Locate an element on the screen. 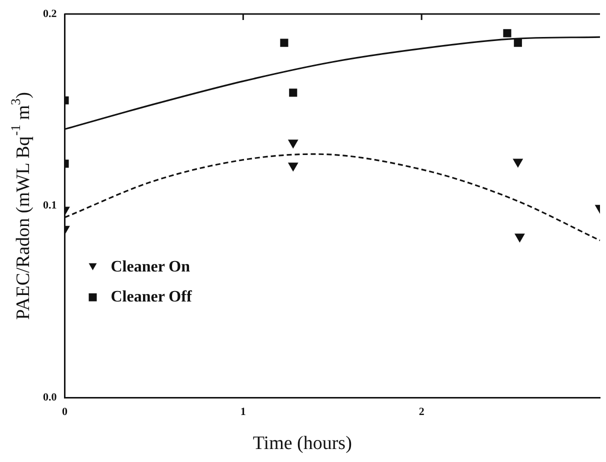 The image size is (606, 462). x-axis-title: Time (hours) is located at coordinates (302, 443).